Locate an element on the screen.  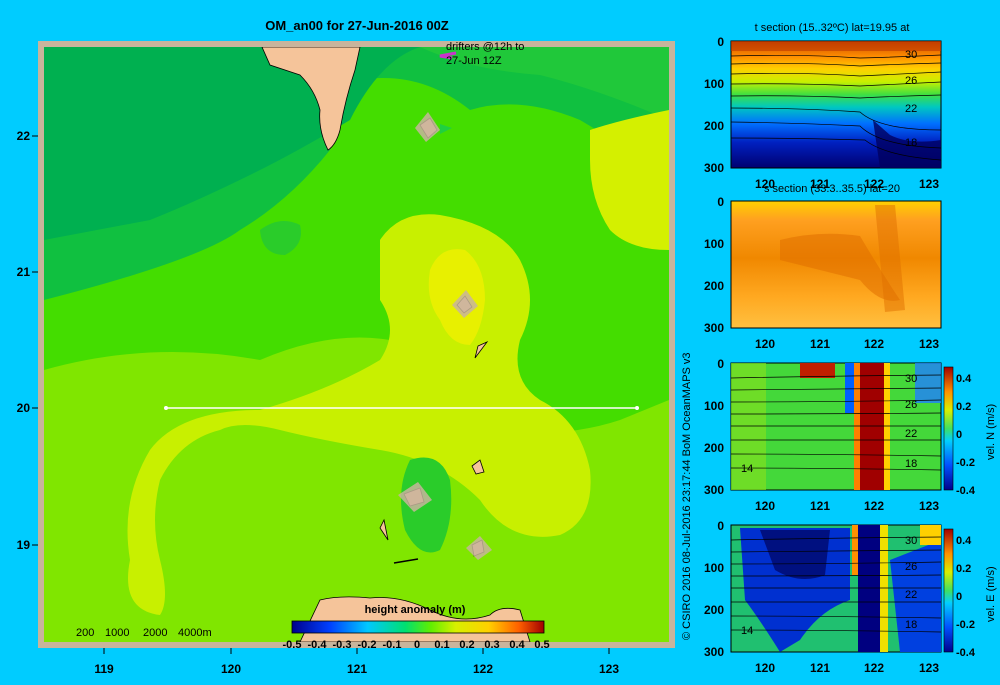
section-line-start is located at coordinates (166, 408).